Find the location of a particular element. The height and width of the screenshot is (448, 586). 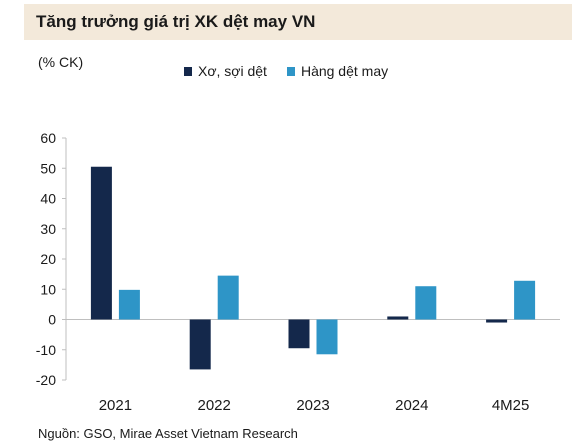

y-tick-label: 60 is located at coordinates (48, 138).